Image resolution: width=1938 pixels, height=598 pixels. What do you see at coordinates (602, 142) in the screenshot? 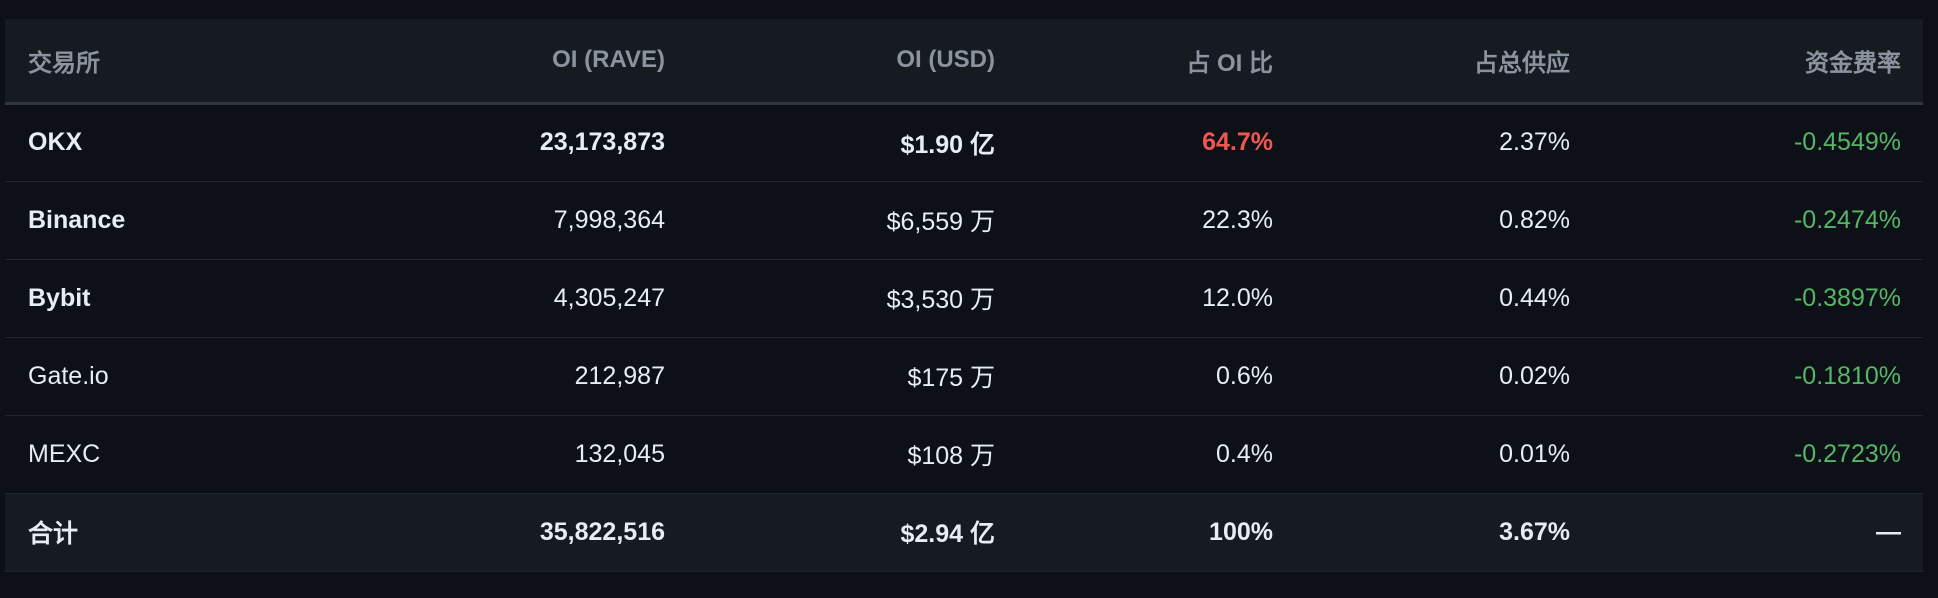
I see `cell-oi-rave: 23,173,873` at bounding box center [602, 142].